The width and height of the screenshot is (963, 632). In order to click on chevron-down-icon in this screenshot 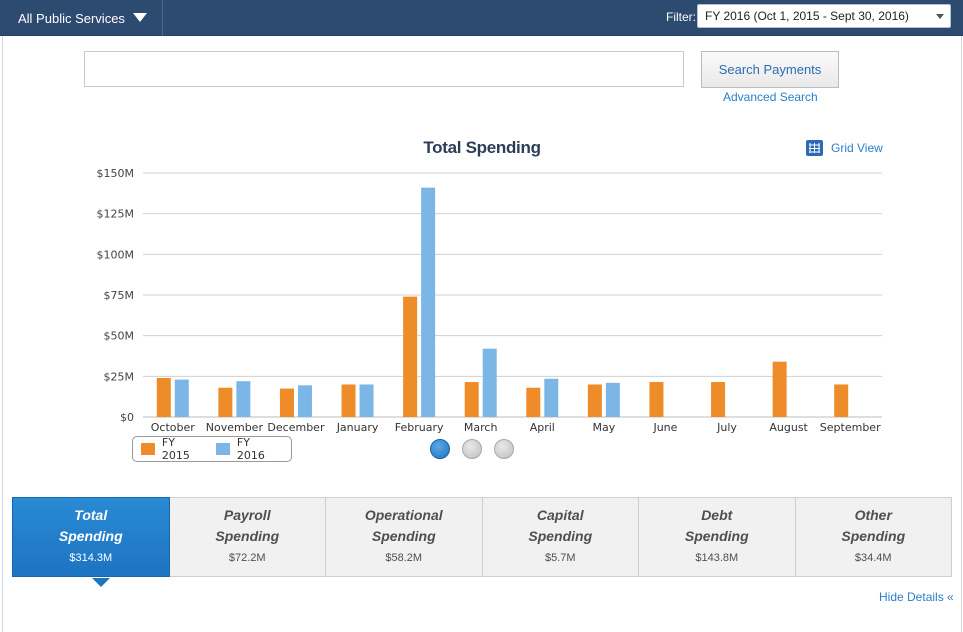, I will do `click(940, 16)`.